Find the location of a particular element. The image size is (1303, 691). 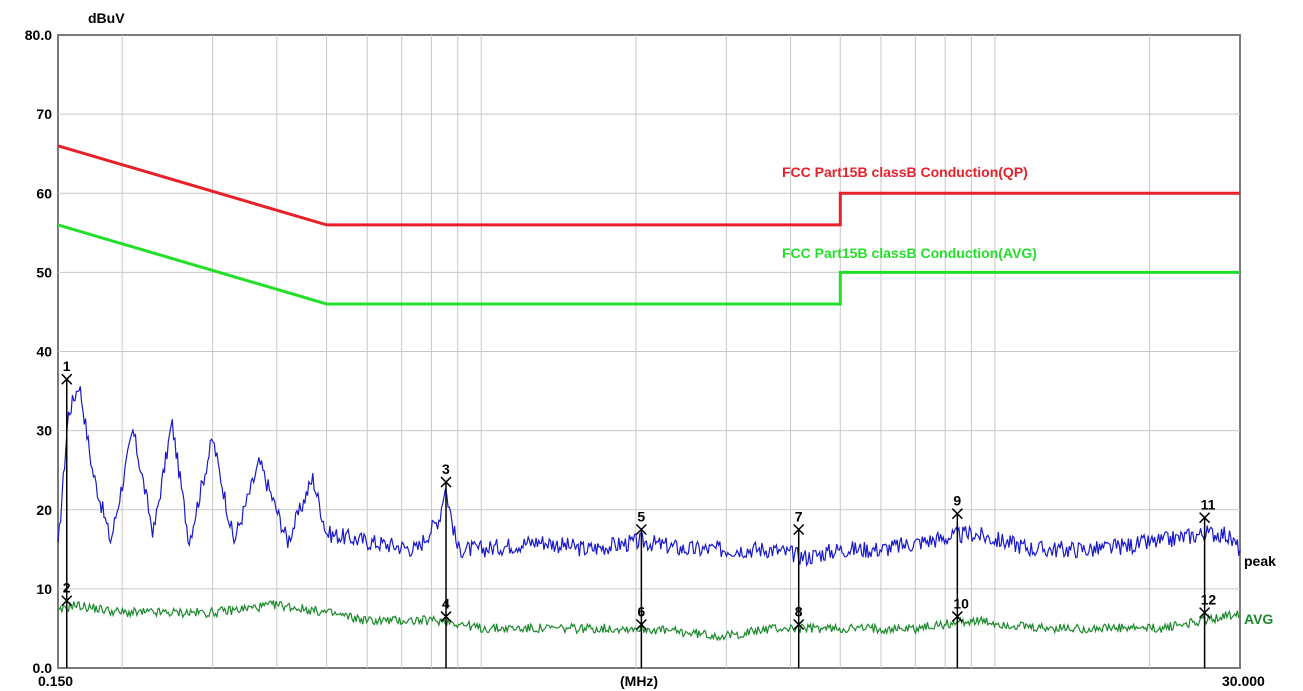

marker-label: 1 is located at coordinates (67, 366).